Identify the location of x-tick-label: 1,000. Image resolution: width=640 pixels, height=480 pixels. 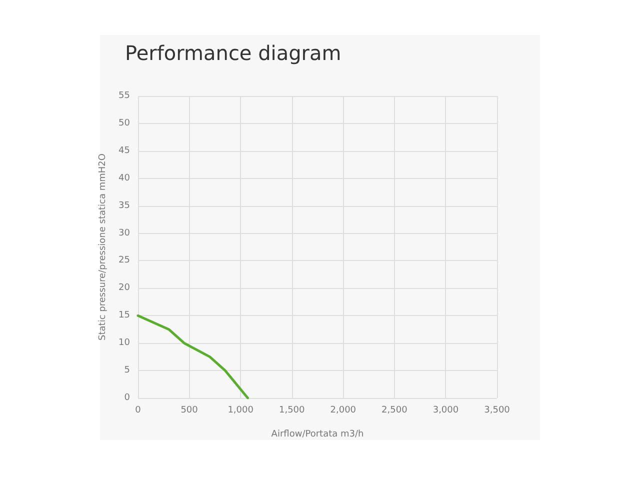
(241, 411).